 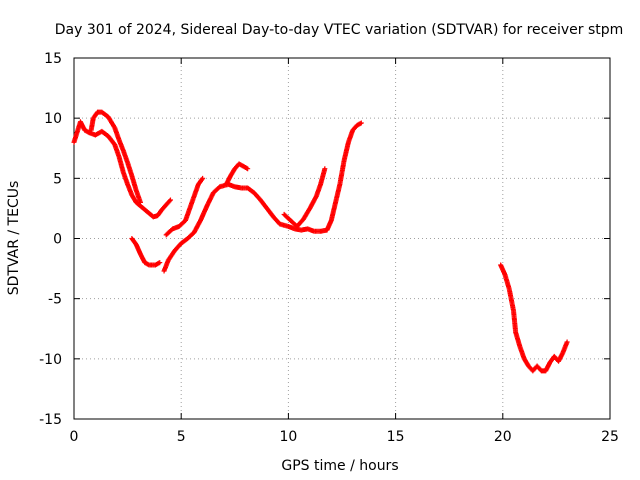 I want to click on y-axis-label: SDTVAR / TECUs, so click(x=14, y=238).